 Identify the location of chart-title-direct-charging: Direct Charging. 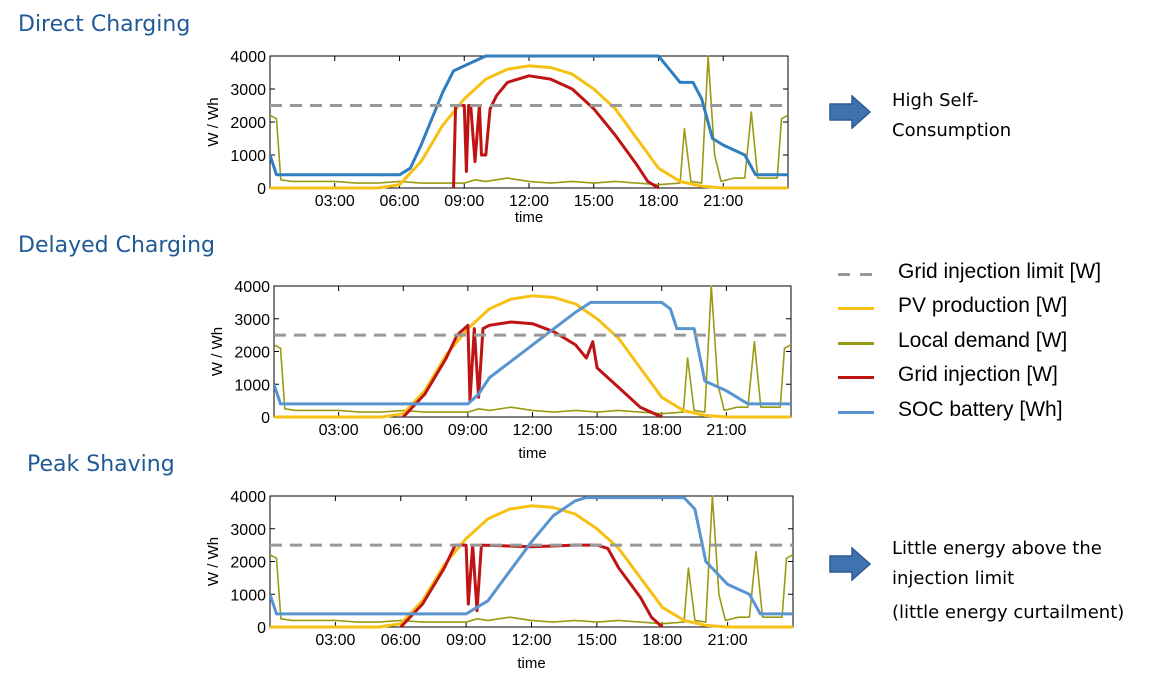
(104, 24).